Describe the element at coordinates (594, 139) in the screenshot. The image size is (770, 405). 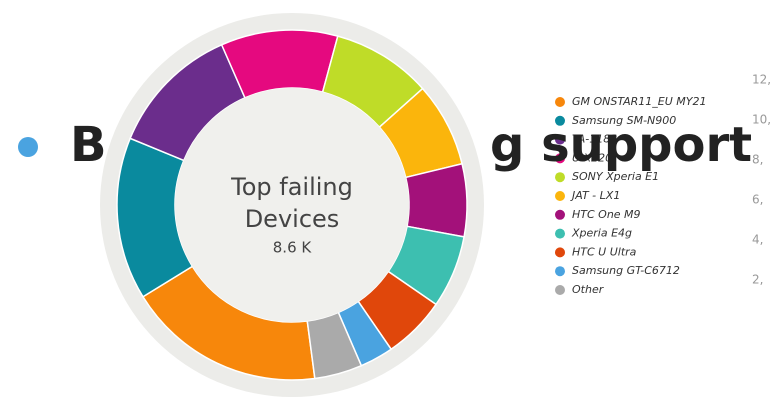
I see `legend-label: TA-1182` at that location.